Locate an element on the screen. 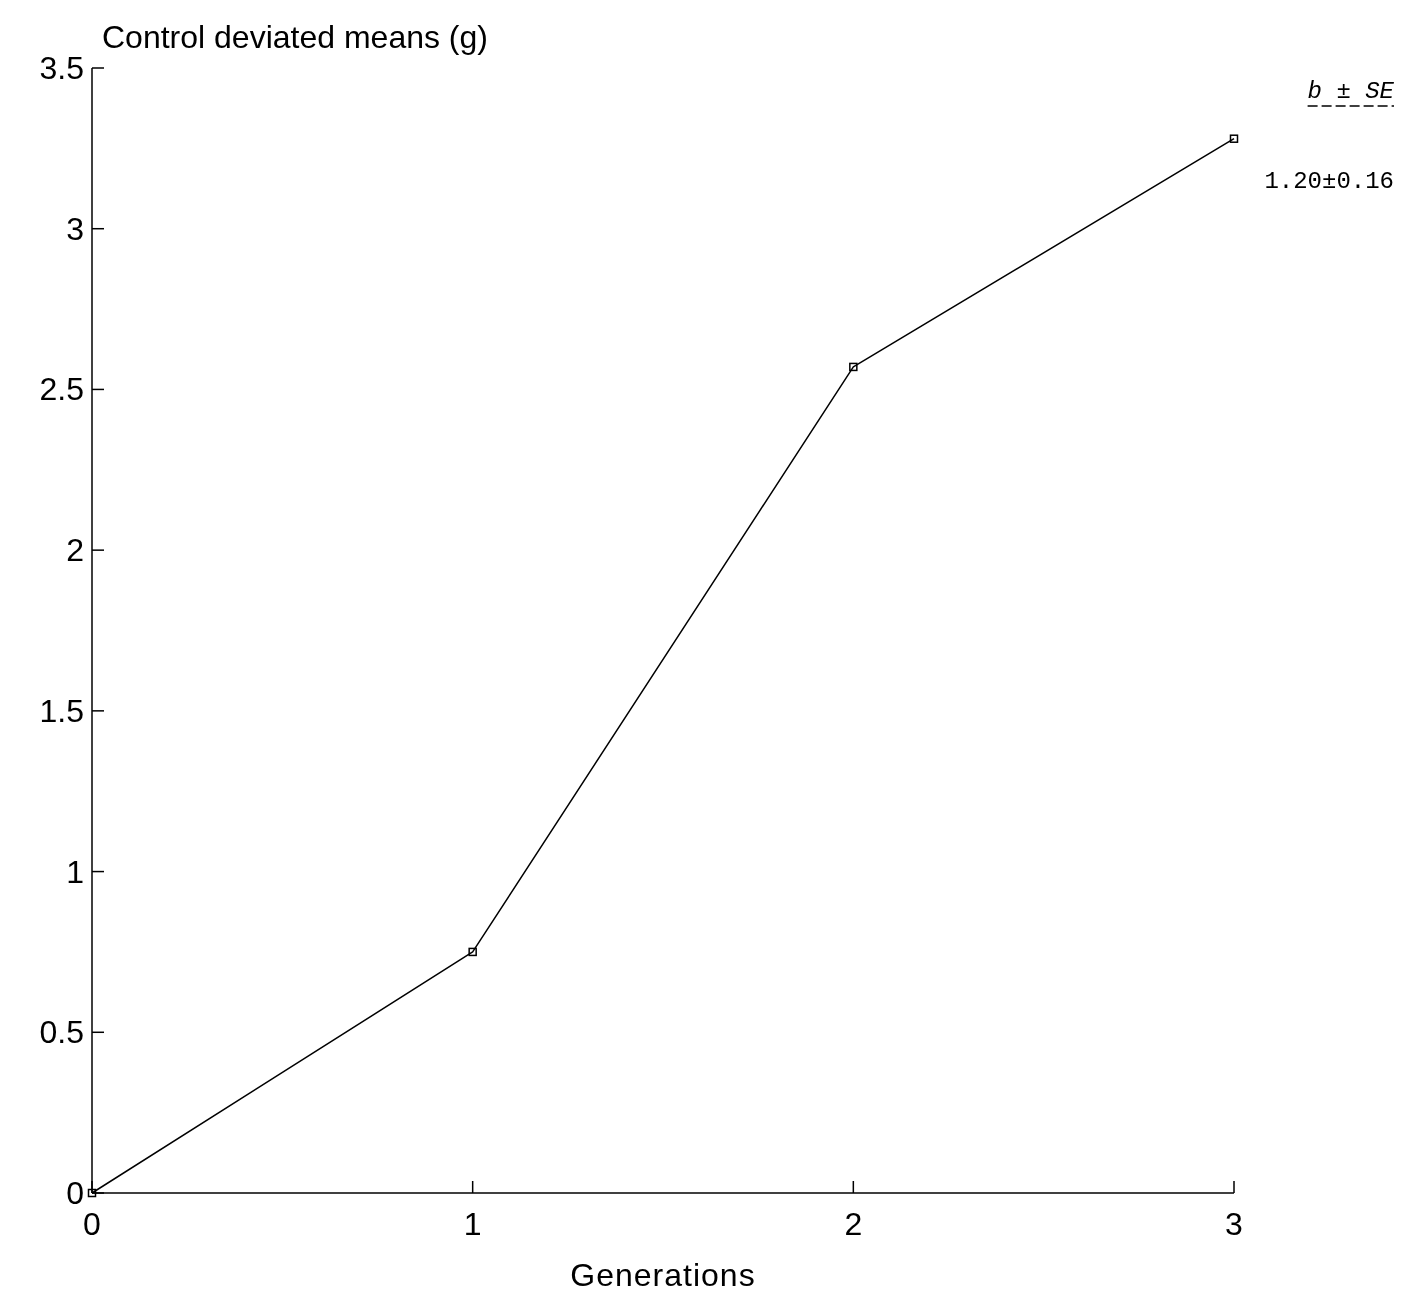 The width and height of the screenshot is (1412, 1305). text: 1.20±0.16 is located at coordinates (1329, 181).